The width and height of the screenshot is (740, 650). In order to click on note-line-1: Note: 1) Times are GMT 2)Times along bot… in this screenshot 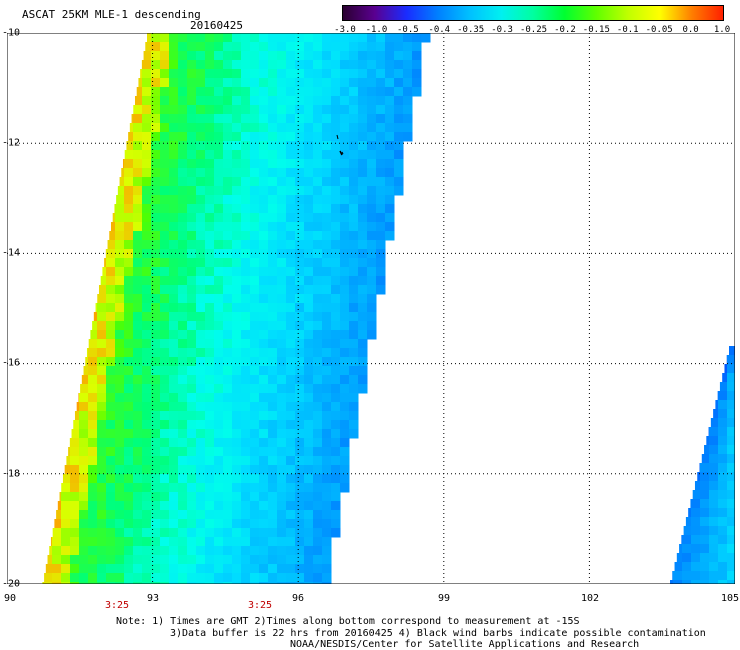, I will do `click(348, 621)`.